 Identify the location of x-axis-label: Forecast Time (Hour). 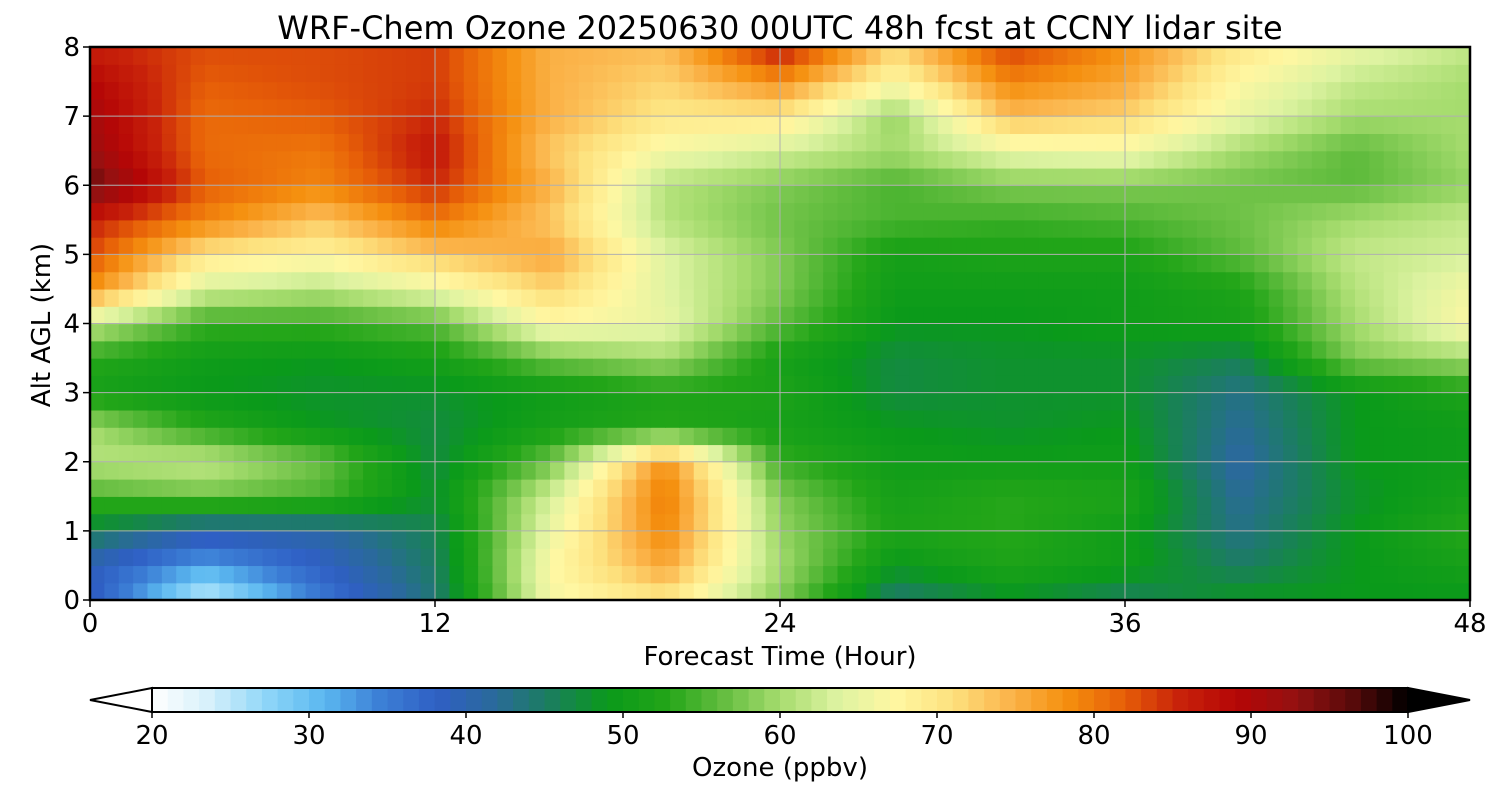
(779, 657).